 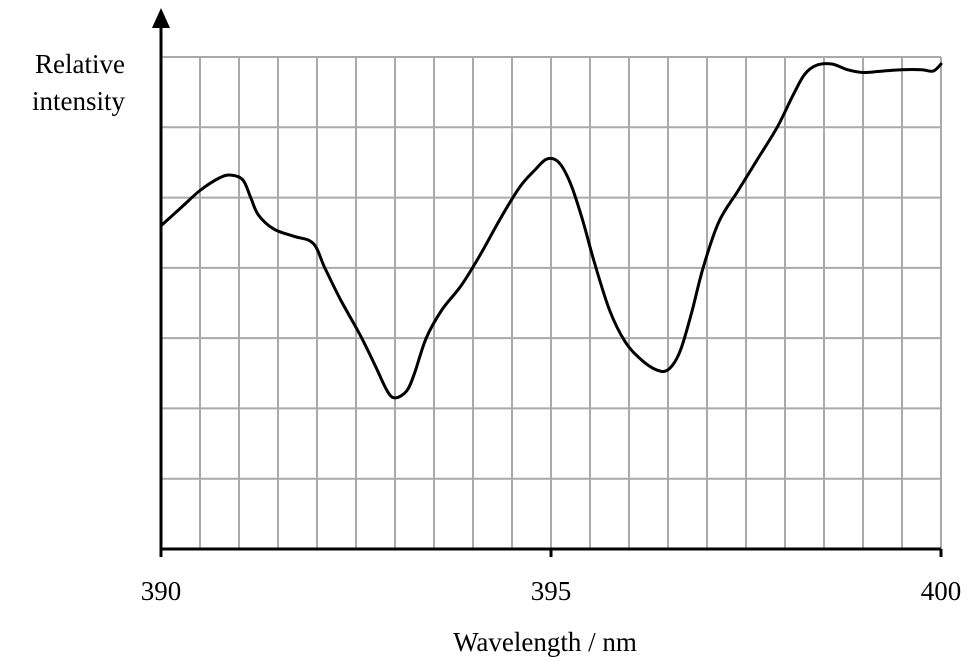 I want to click on x-tick-labels: 390 395 400, so click(x=551, y=577).